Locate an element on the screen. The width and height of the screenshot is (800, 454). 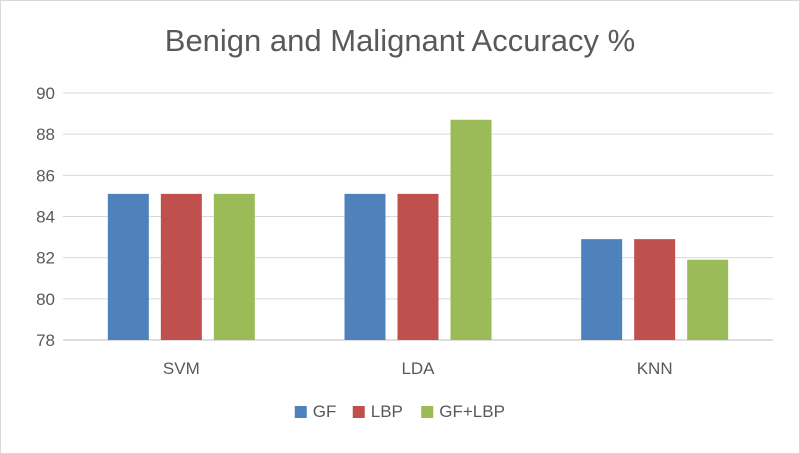
bar-gf-knn is located at coordinates (602, 289).